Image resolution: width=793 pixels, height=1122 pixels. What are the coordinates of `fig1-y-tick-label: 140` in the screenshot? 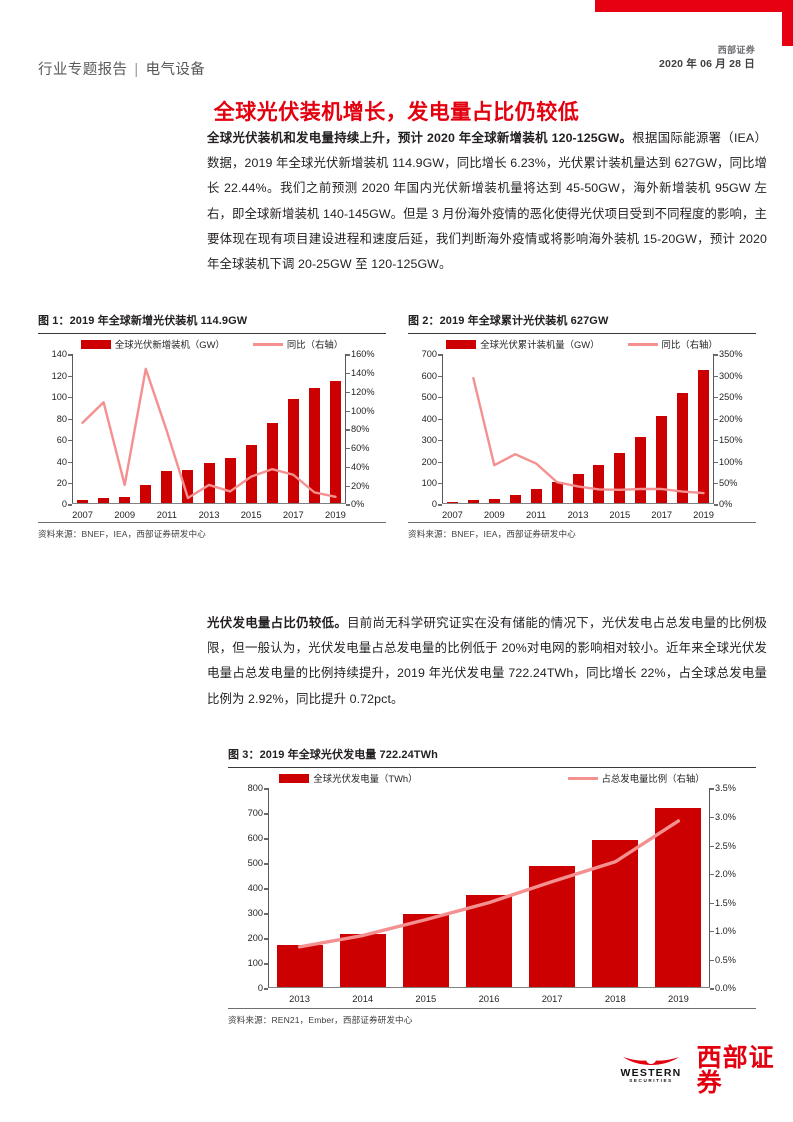 It's located at (59, 354).